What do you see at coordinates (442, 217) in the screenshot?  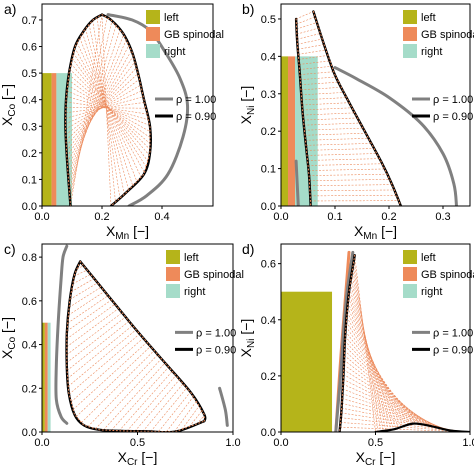 I see `x-tick-label: 0.3` at bounding box center [442, 217].